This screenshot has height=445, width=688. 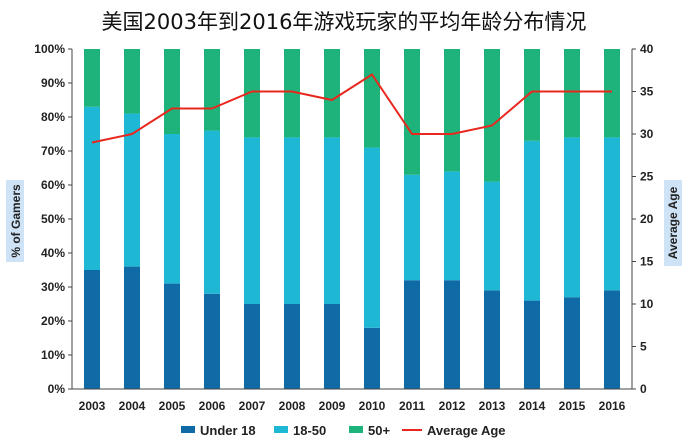 What do you see at coordinates (412, 112) in the screenshot?
I see `bar-50--2011` at bounding box center [412, 112].